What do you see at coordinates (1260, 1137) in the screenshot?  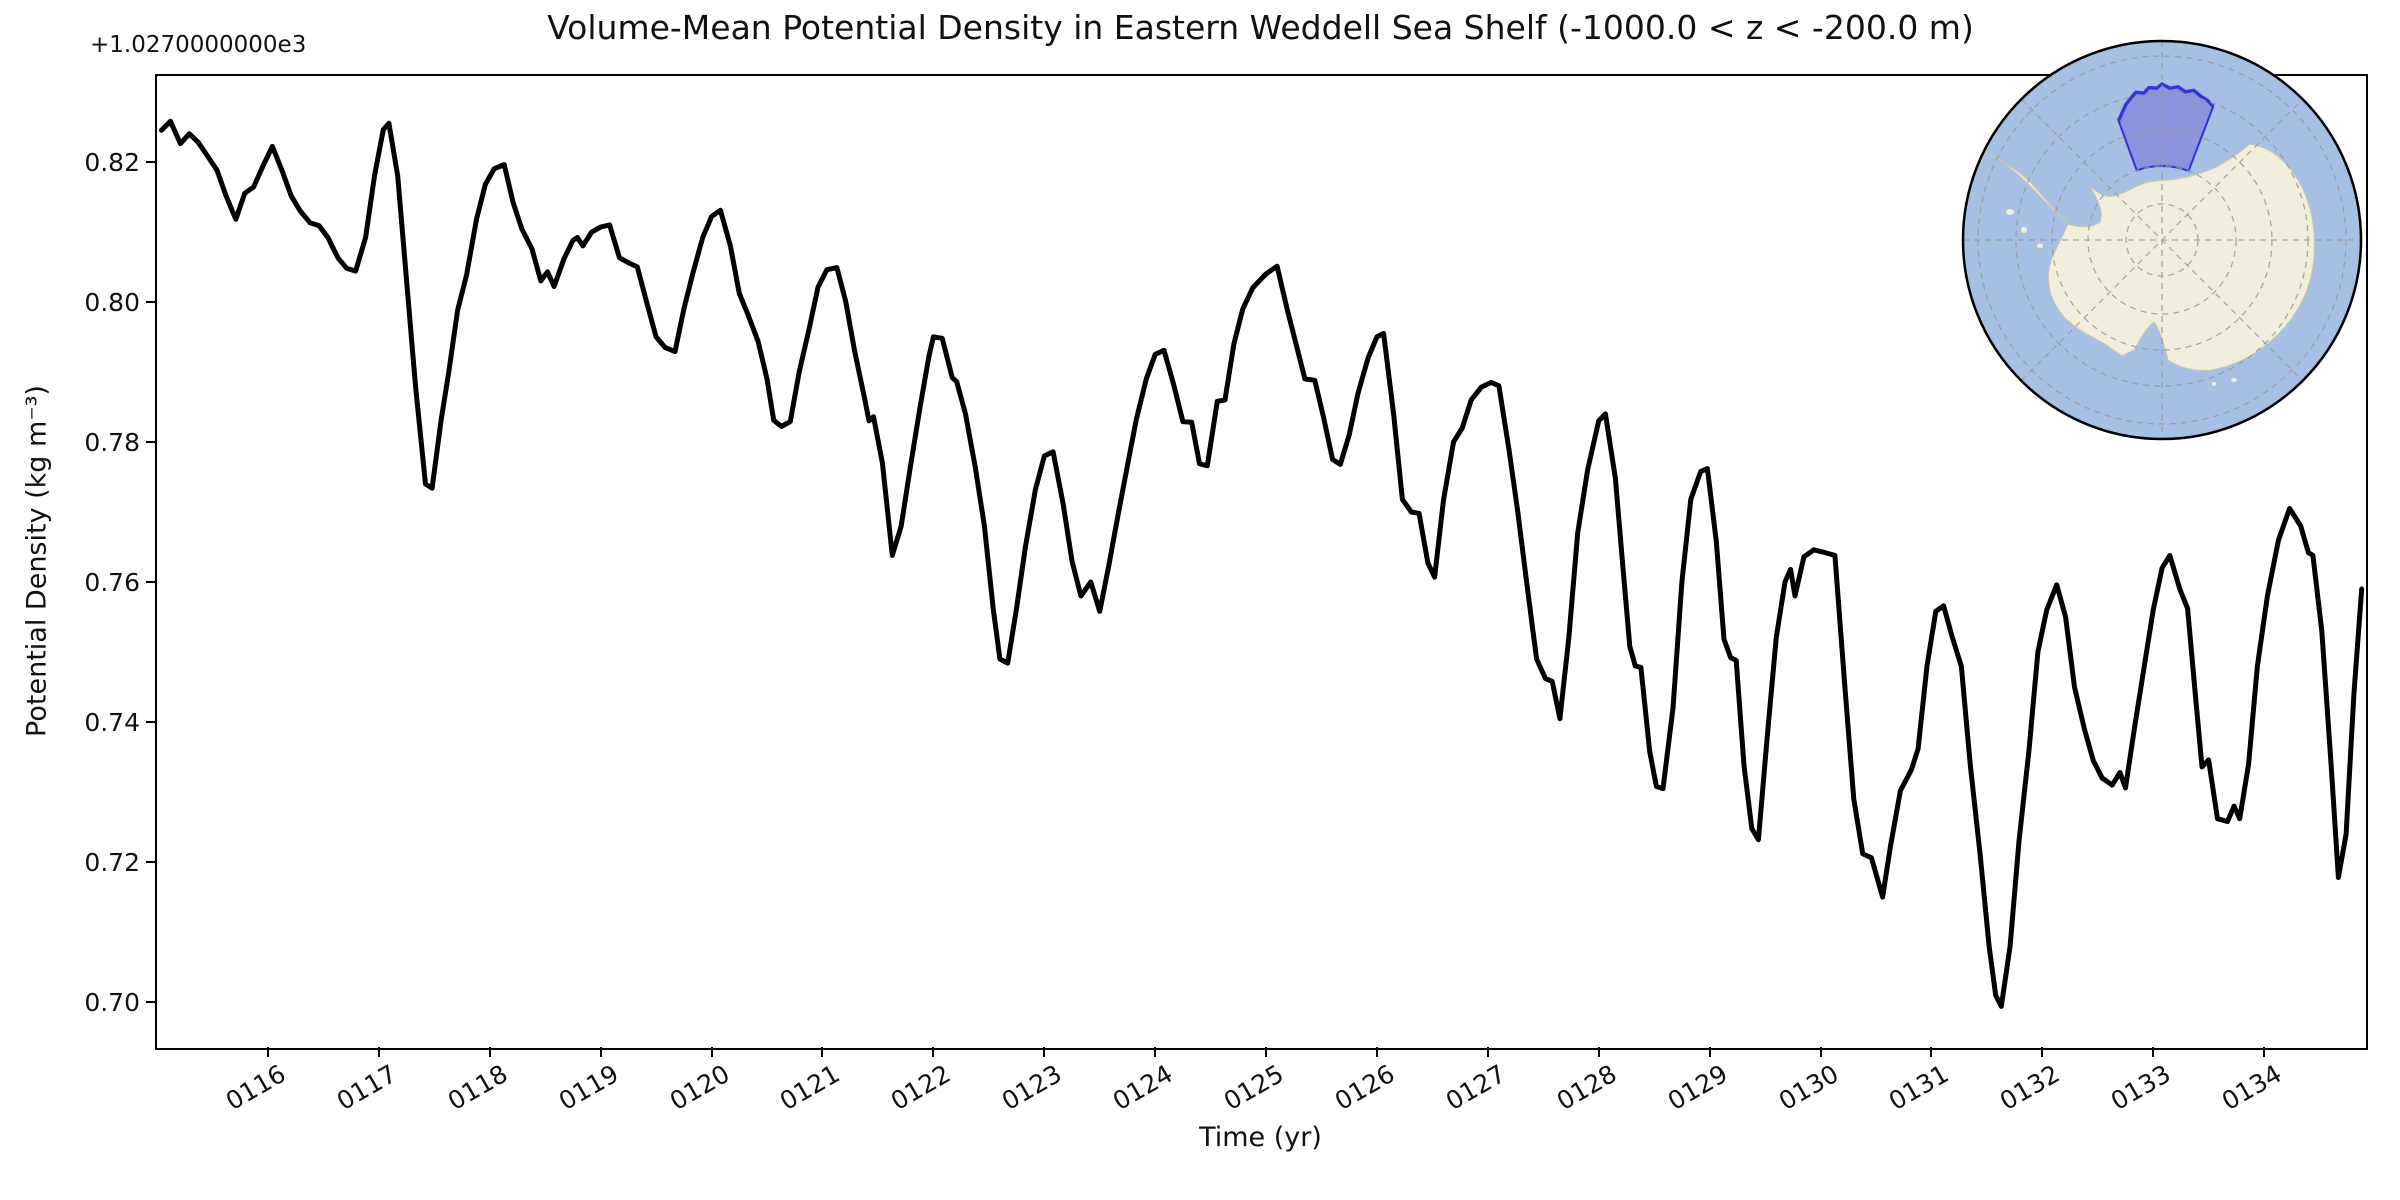 I see `x-axis-label: Time (yr)` at bounding box center [1260, 1137].